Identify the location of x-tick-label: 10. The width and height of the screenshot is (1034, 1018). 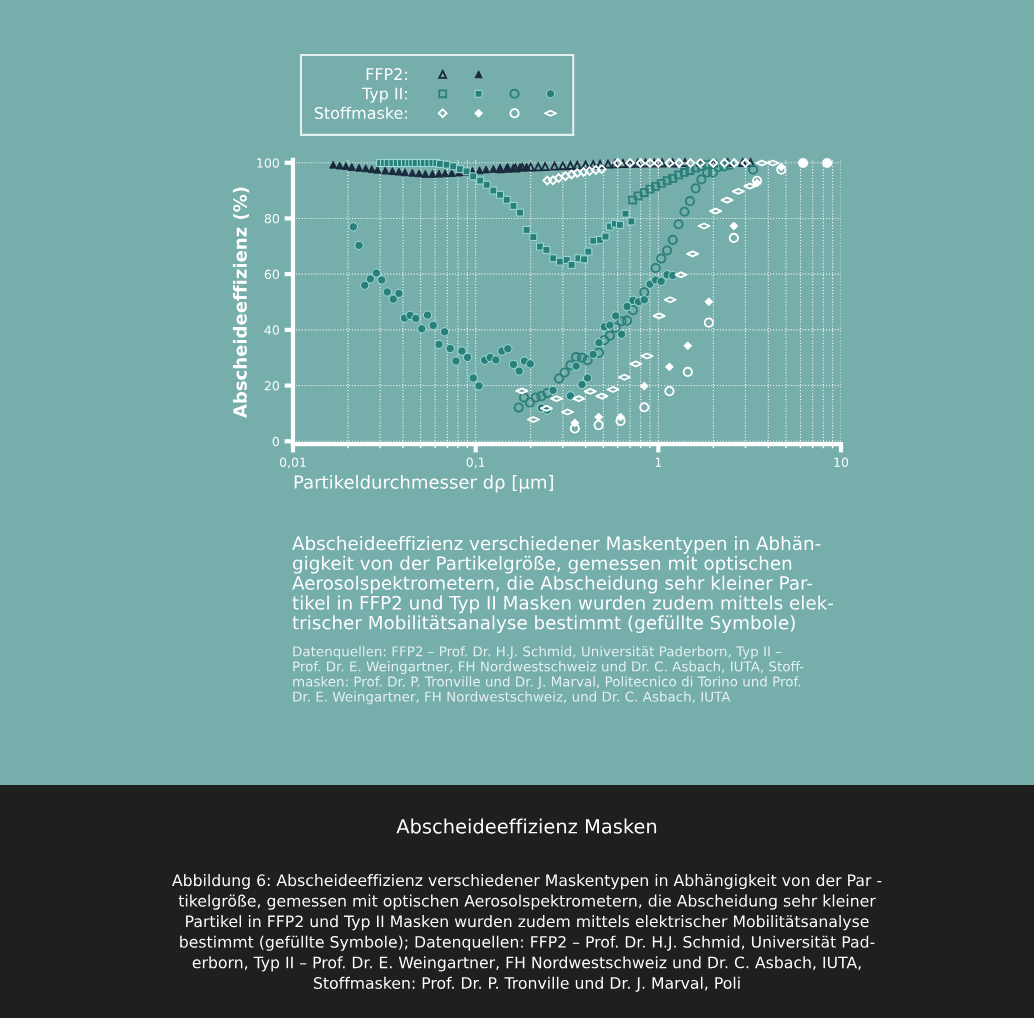
(841, 462).